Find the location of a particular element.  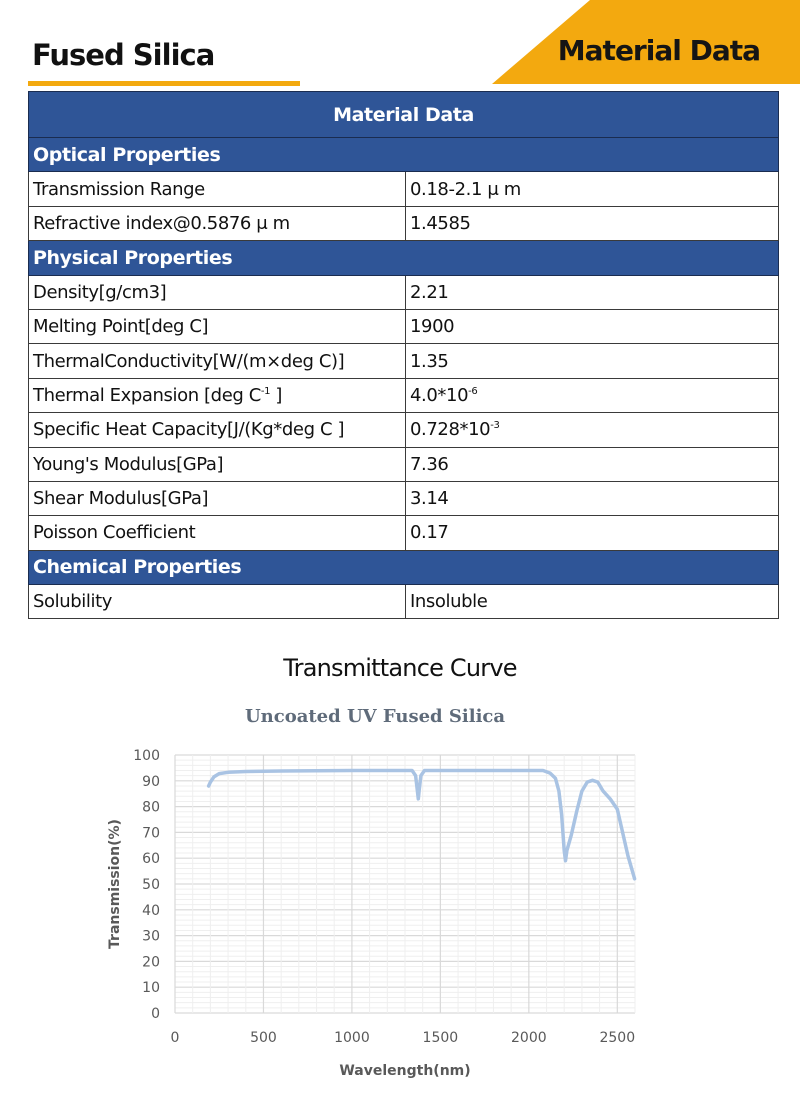

x-tick-label: 2500 is located at coordinates (617, 1038).